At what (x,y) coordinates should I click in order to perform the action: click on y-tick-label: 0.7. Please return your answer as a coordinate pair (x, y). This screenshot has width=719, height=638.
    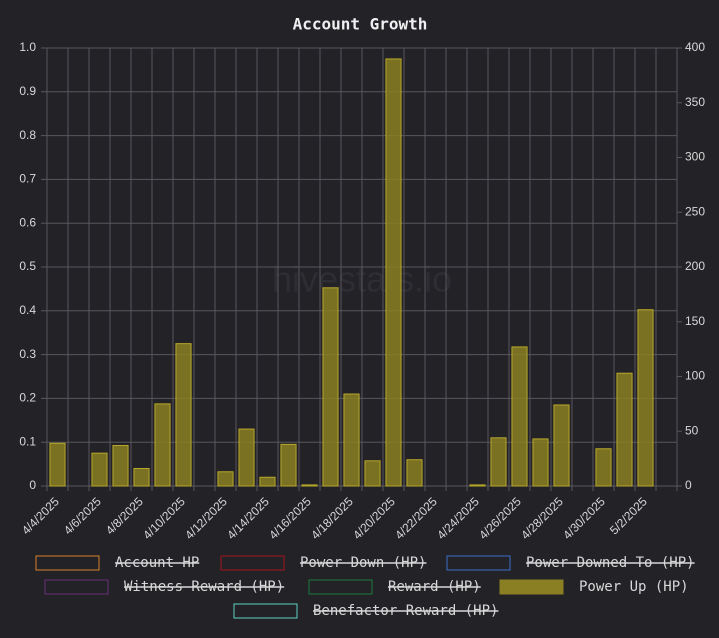
    Looking at the image, I should click on (27, 179).